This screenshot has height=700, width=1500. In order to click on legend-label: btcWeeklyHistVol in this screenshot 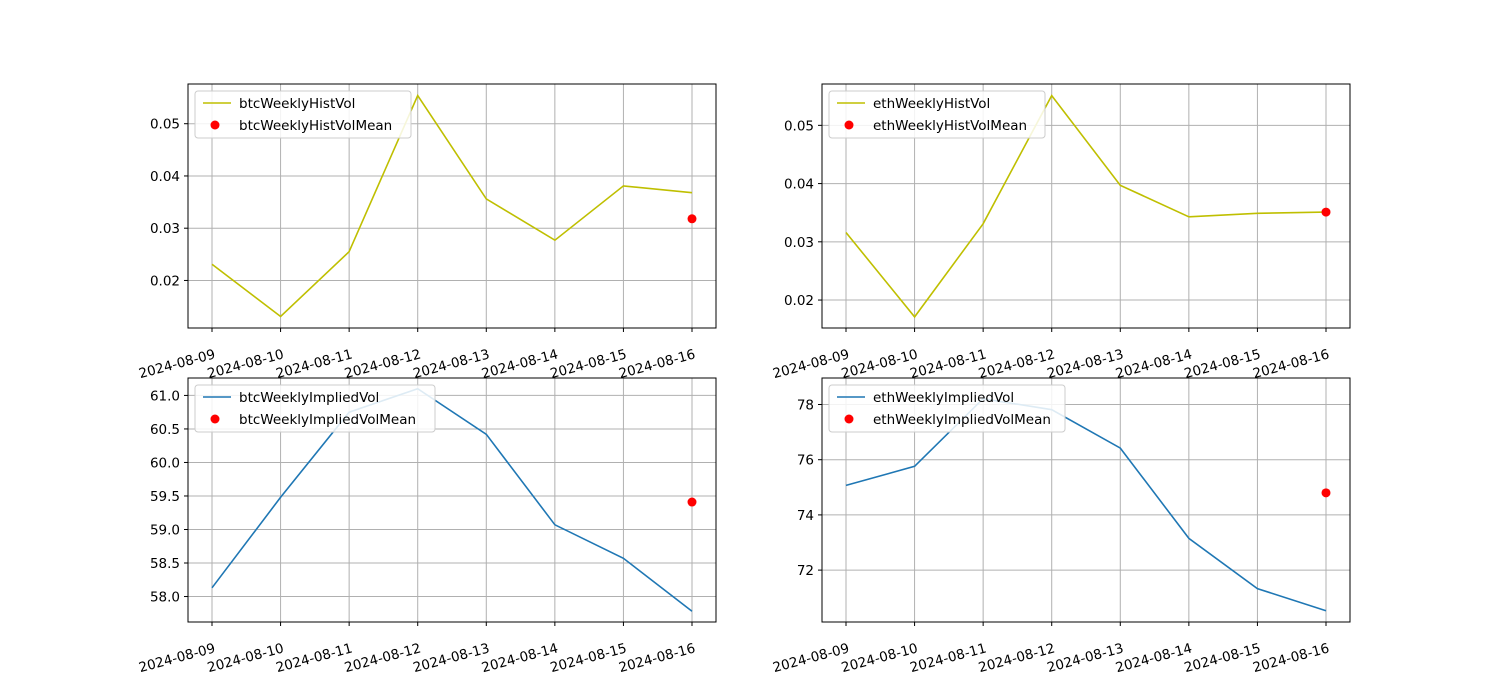, I will do `click(297, 104)`.